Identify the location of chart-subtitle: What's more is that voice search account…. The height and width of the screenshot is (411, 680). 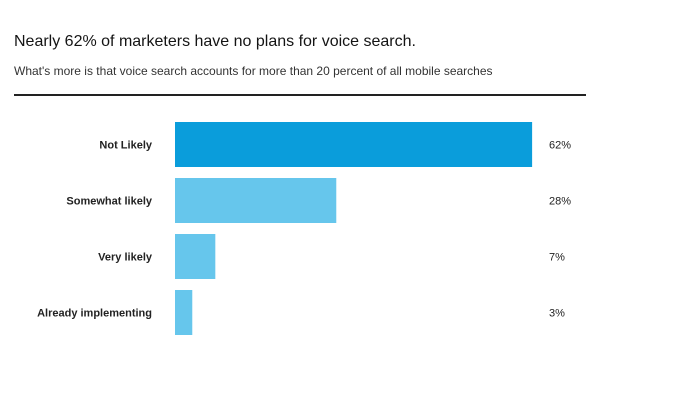
(253, 71).